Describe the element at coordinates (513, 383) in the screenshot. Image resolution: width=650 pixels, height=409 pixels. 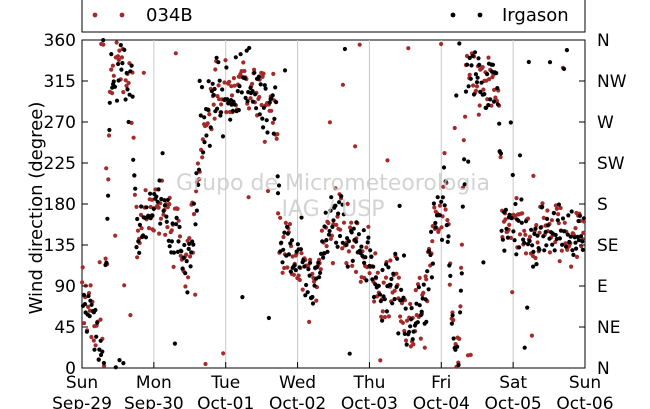
I see `x-tick-day: Sat` at that location.